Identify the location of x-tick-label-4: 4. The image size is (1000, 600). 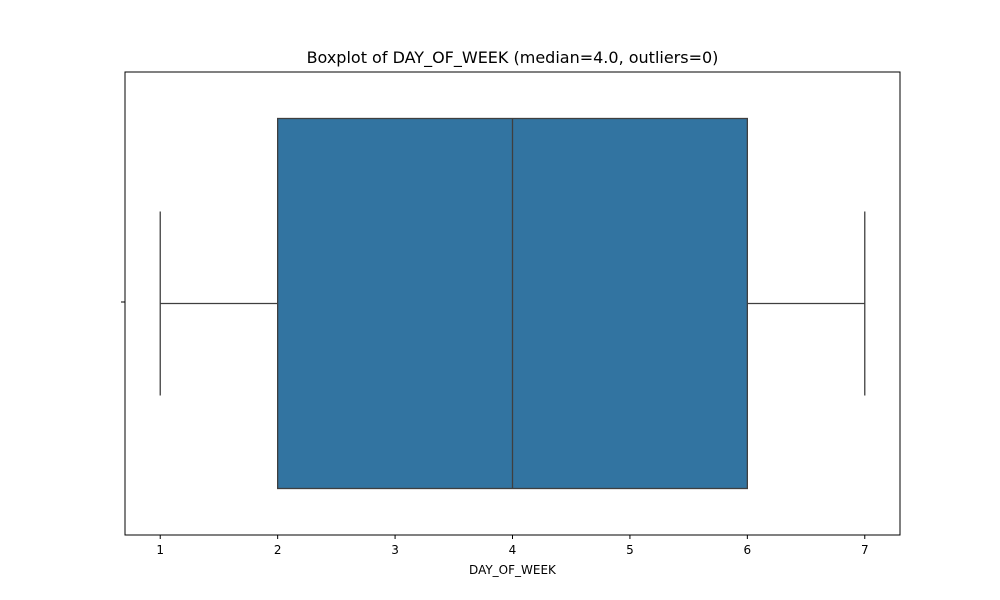
(513, 550).